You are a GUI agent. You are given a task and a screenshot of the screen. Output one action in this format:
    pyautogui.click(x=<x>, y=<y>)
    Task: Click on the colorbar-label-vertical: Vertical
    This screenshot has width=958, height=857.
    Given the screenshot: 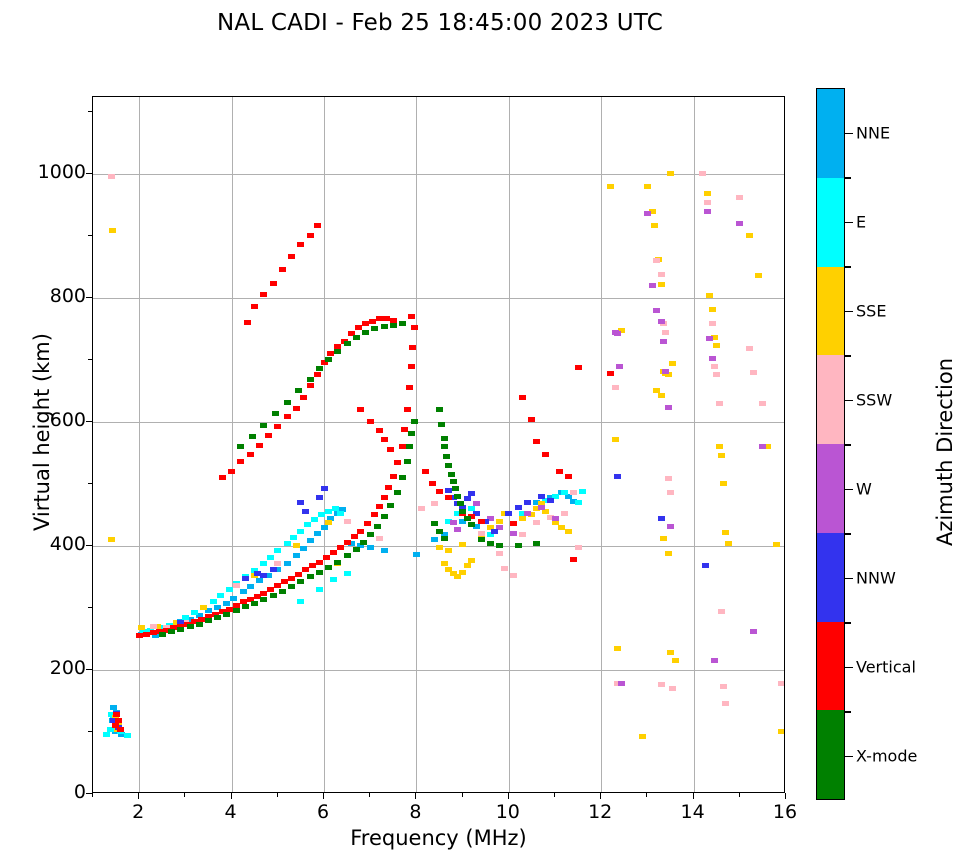 What is the action you would take?
    pyautogui.click(x=886, y=666)
    